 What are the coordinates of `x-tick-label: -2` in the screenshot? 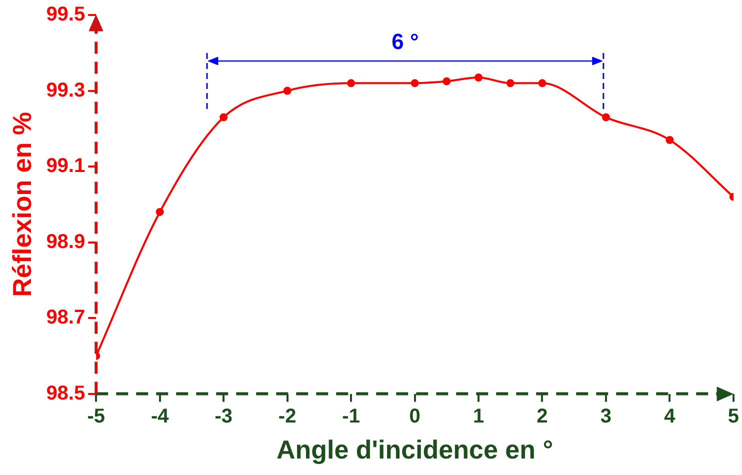 It's located at (287, 416).